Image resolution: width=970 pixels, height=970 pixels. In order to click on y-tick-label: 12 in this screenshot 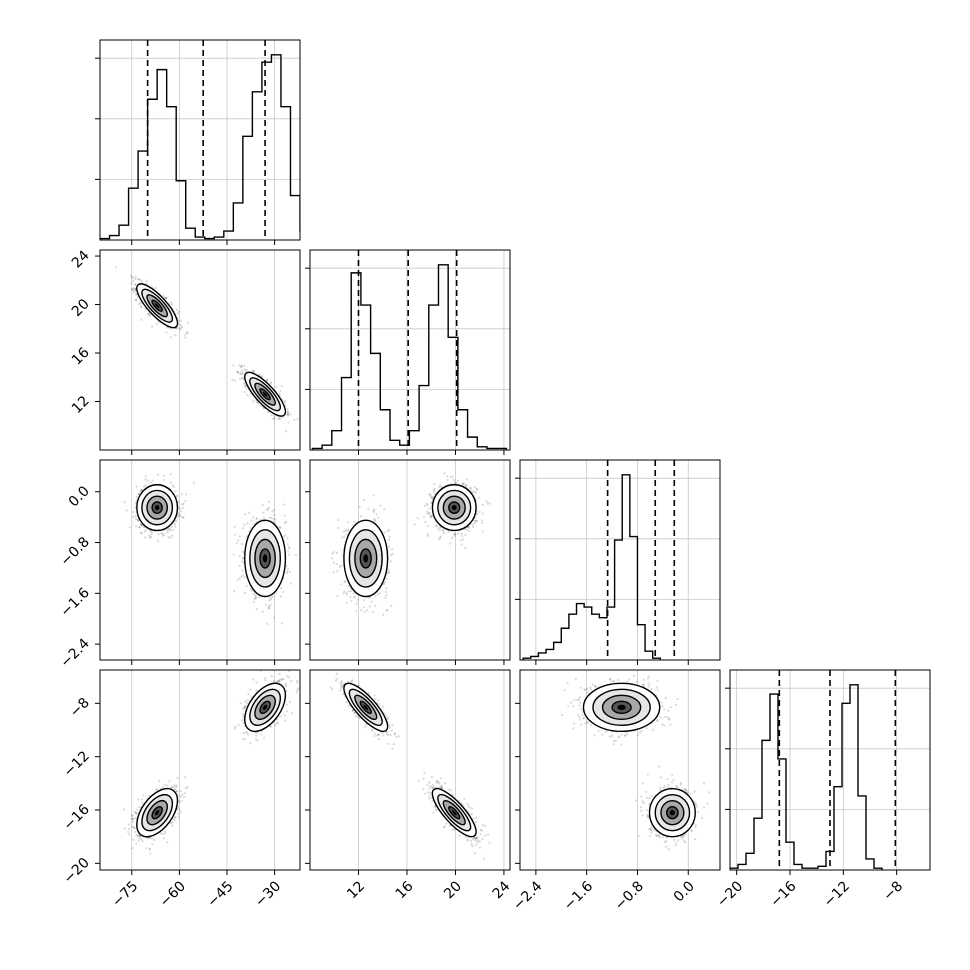, I will do `click(81, 405)`.